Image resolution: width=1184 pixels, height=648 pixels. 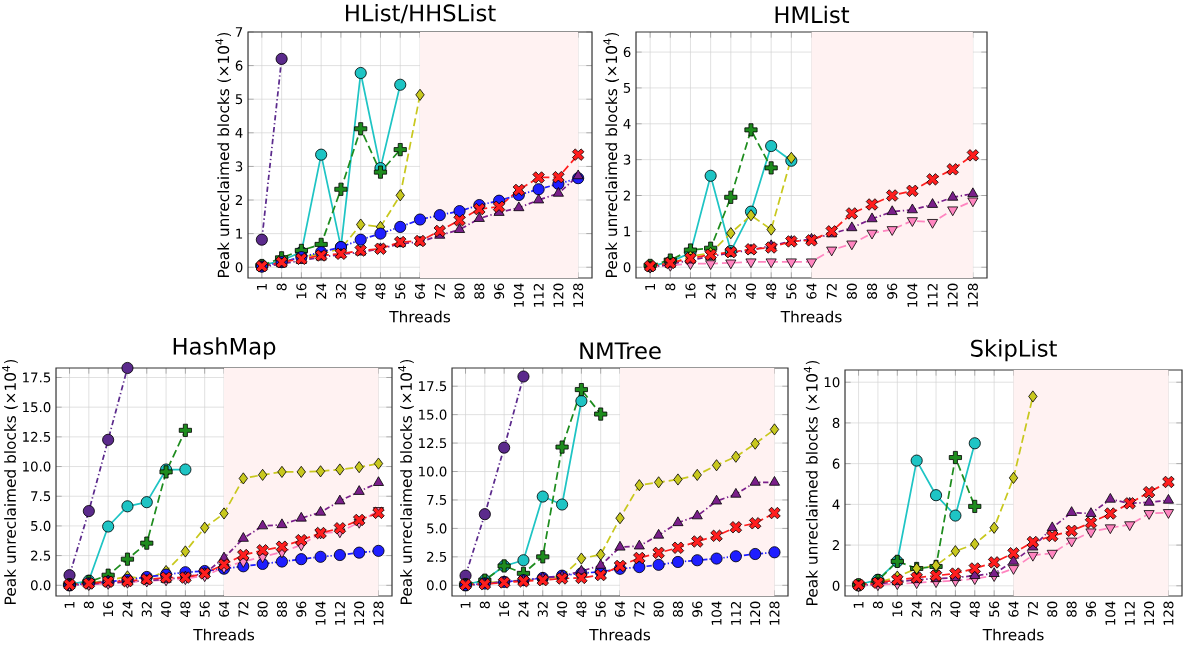 I want to click on y-tick-label: 7, so click(x=239, y=32).